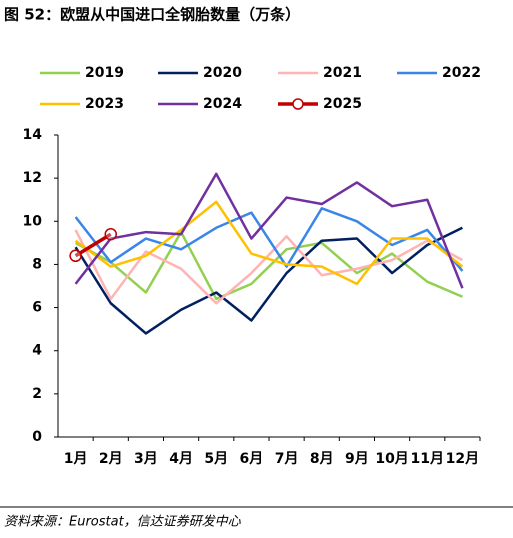 This screenshot has width=513, height=538. I want to click on legend-label: 2021, so click(342, 73).